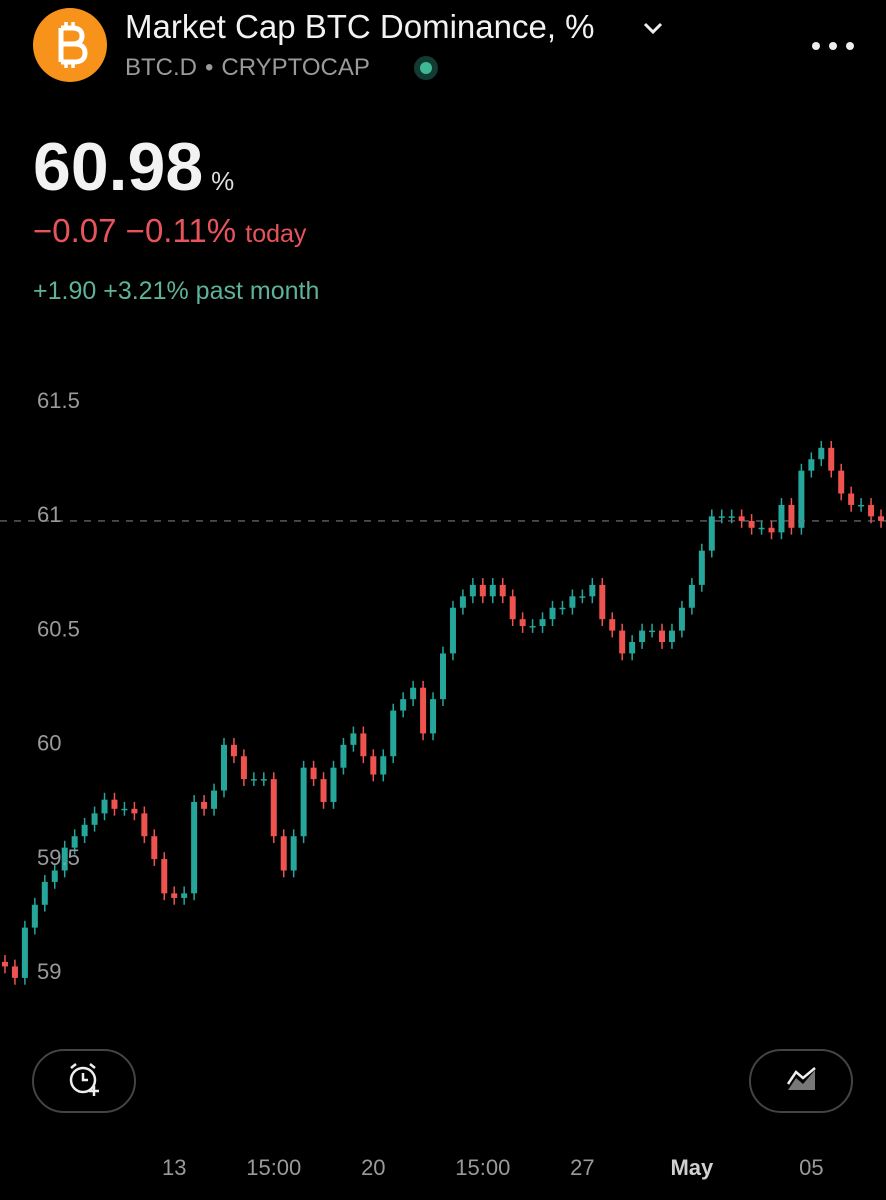 This screenshot has height=1200, width=886. Describe the element at coordinates (161, 67) in the screenshot. I see `ticker: BTC.D` at that location.